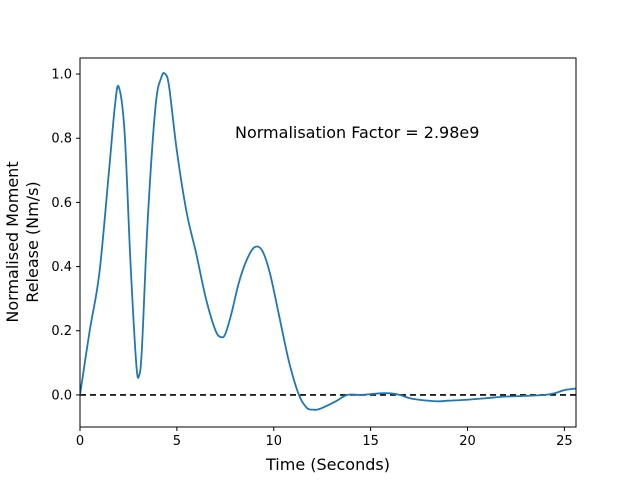 The image size is (640, 480). What do you see at coordinates (80, 441) in the screenshot?
I see `x-tick-label-0: 0` at bounding box center [80, 441].